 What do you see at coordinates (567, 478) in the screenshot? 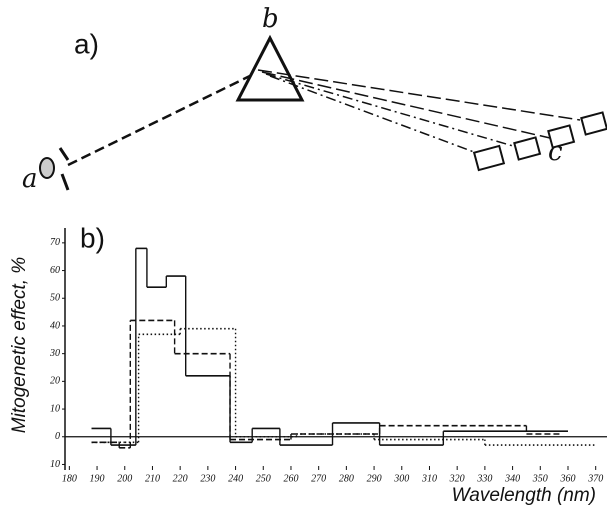
I see `x-tick-label: 360` at bounding box center [567, 478].